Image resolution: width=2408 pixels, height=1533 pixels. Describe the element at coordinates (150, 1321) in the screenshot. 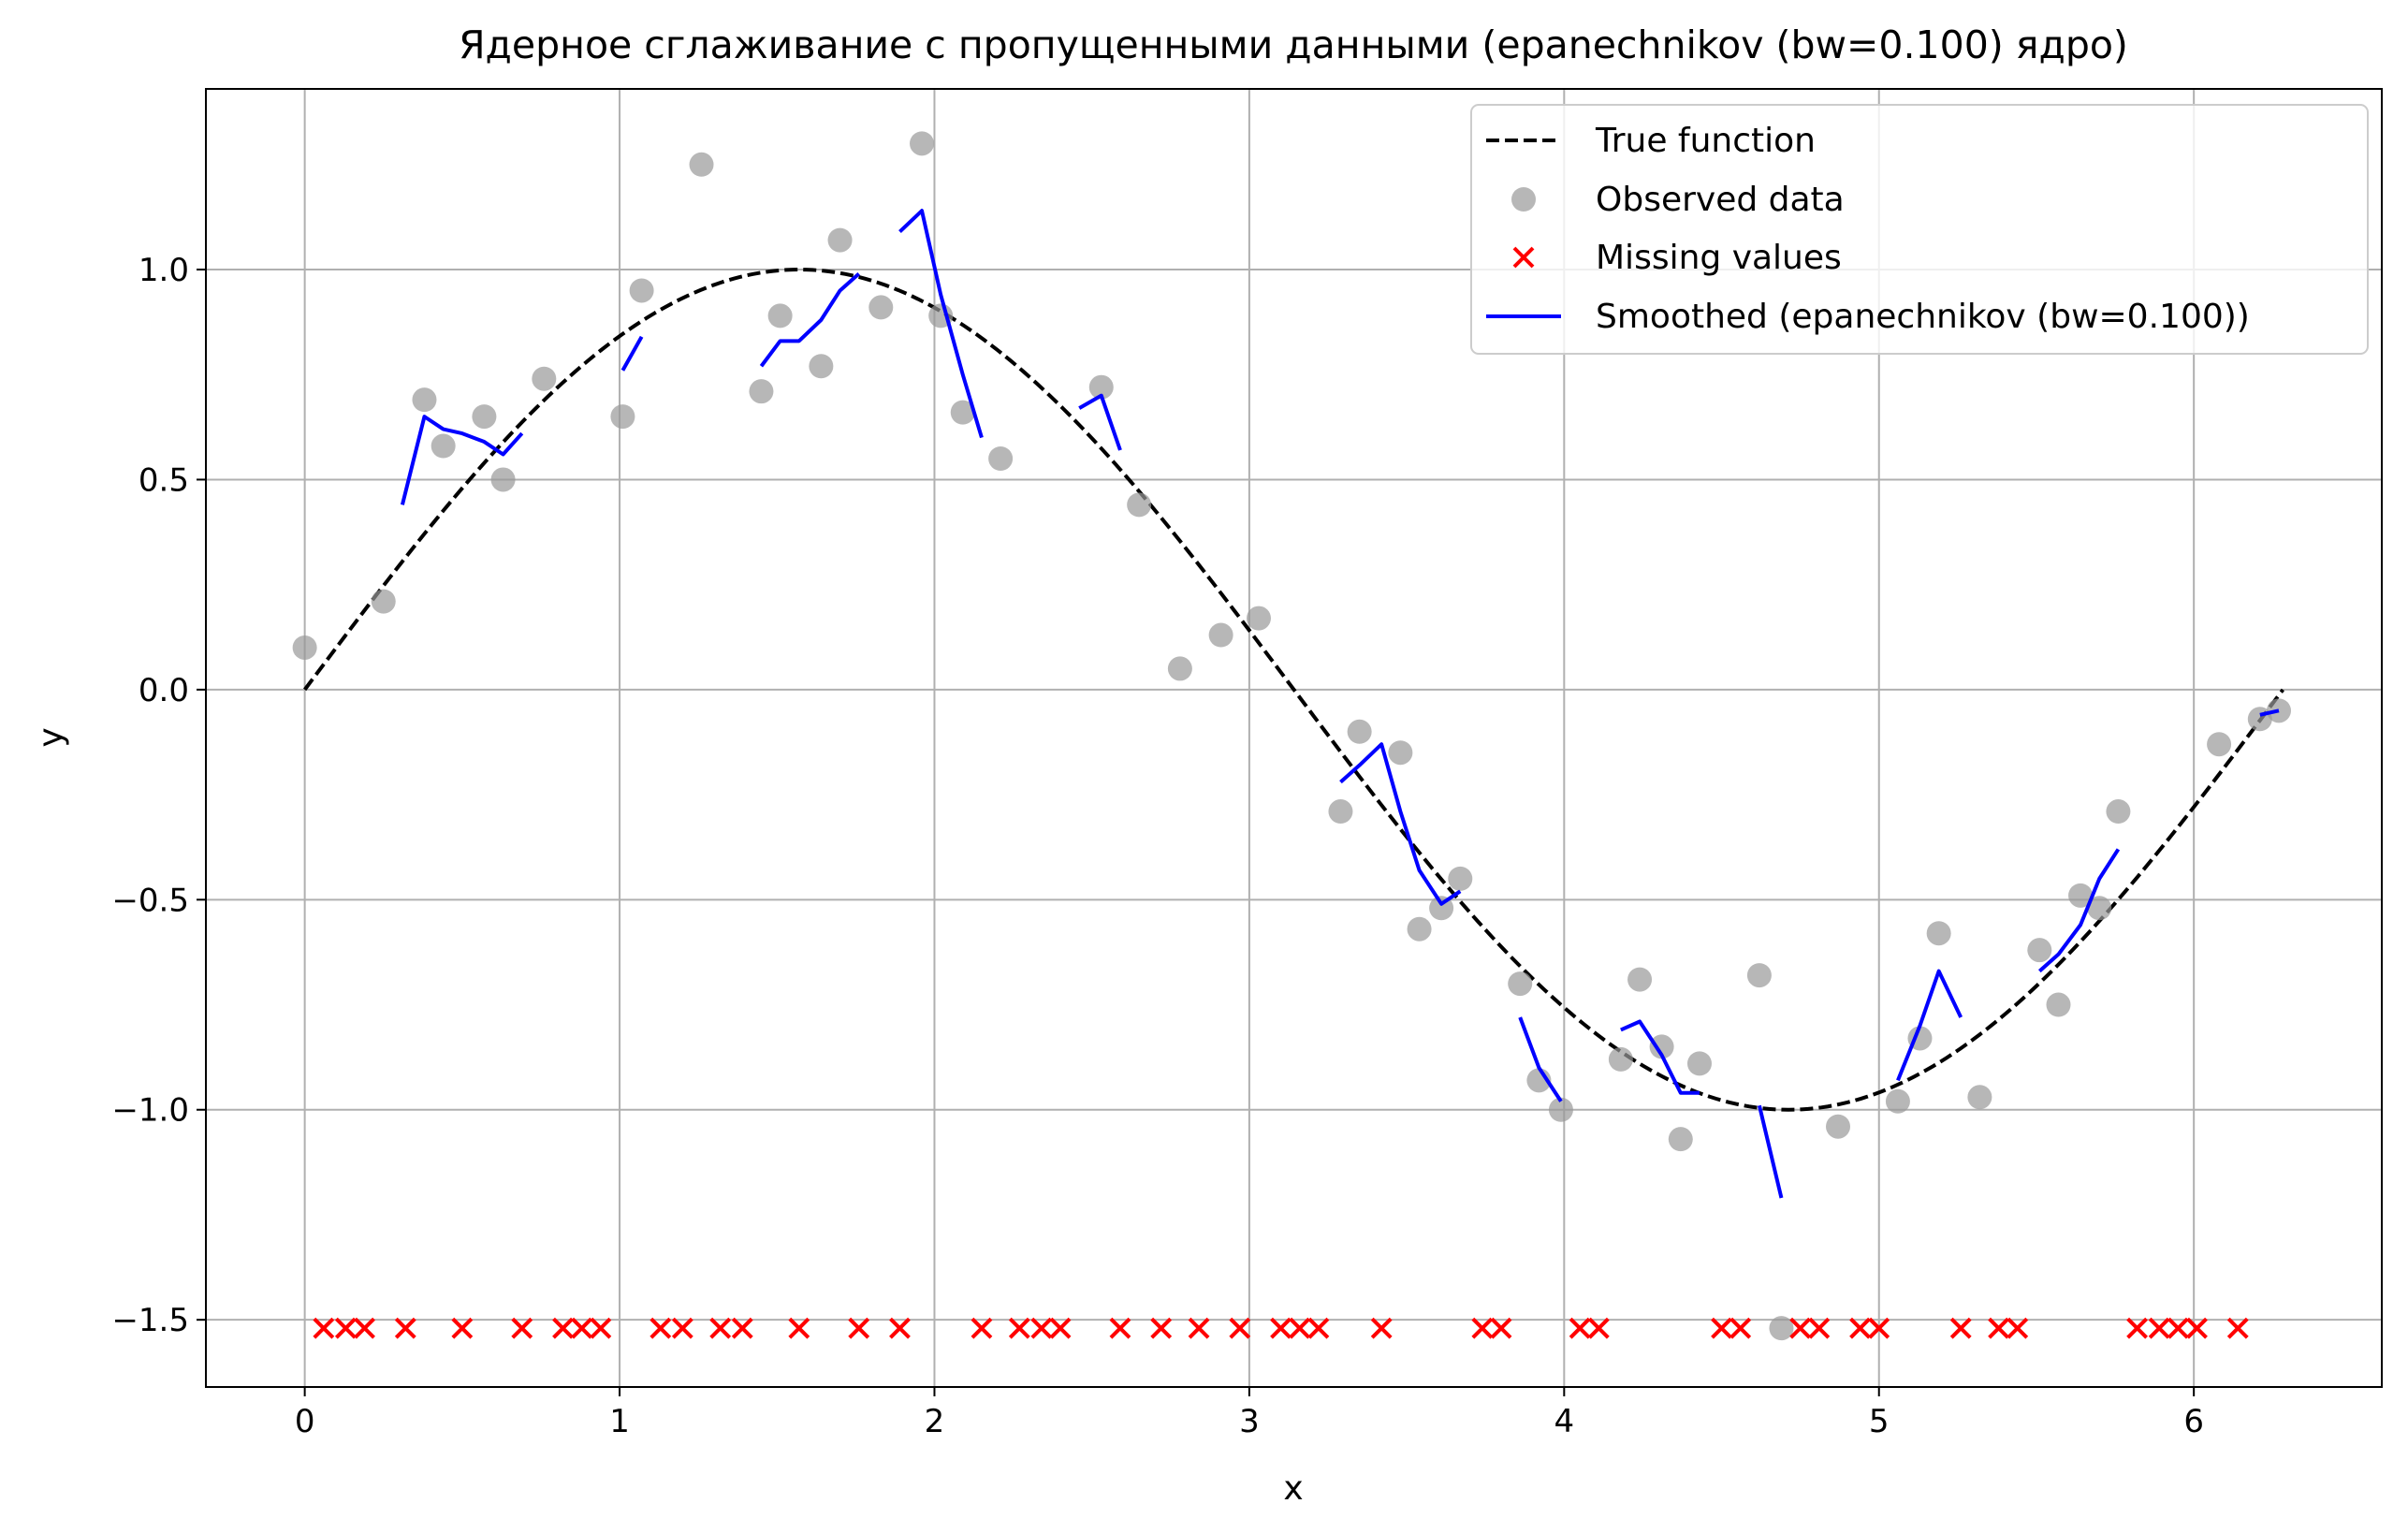

I see `y-tick-label: −1.5` at that location.